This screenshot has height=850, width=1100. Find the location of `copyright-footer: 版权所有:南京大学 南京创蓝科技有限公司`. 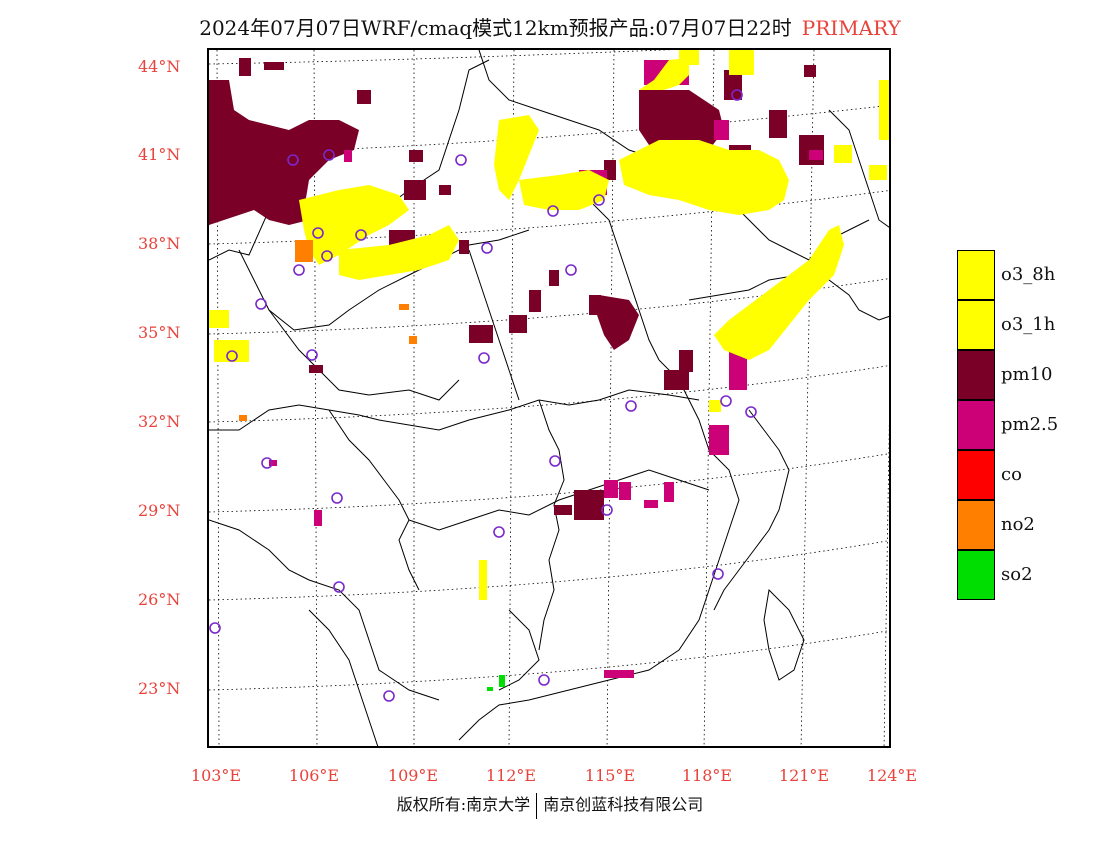

copyright-footer: 版权所有:南京大学 南京创蓝科技有限公司 is located at coordinates (550, 805).